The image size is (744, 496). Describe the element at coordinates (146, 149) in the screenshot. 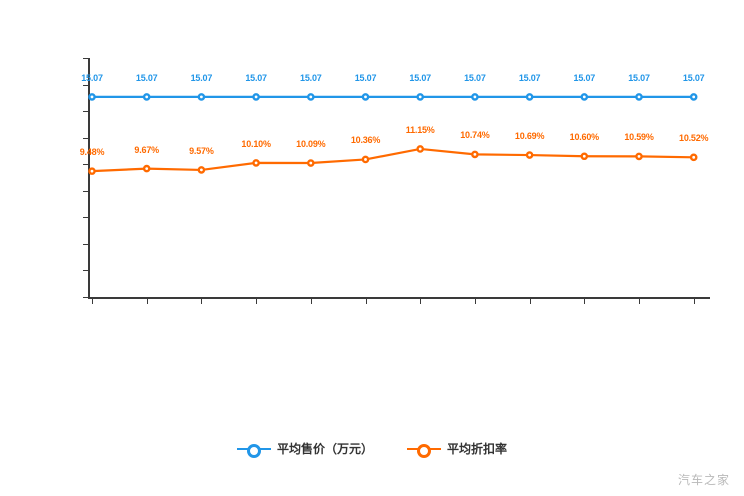

I see `data-label: 9.67%` at that location.